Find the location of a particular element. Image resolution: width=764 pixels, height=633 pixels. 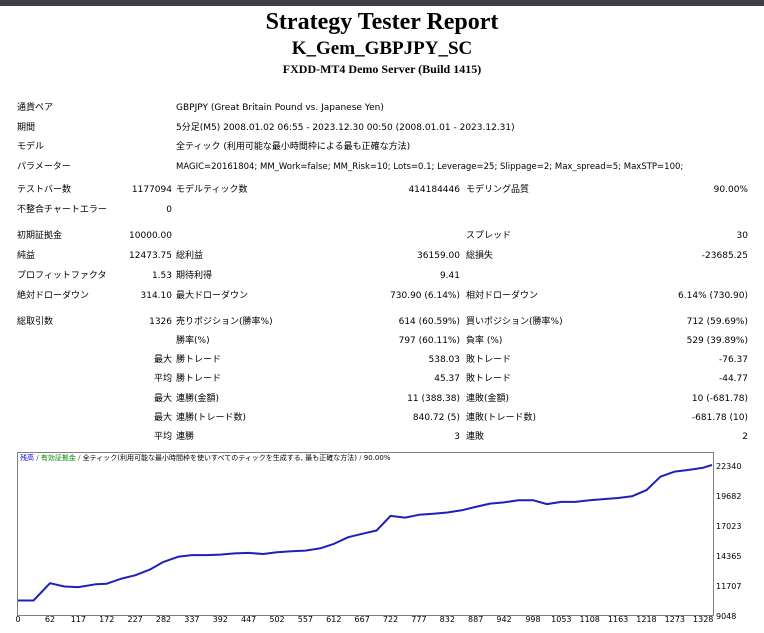

row-net: 純益 12473.75 総利益 36159.00 総損失 -23685.25 is located at coordinates (382, 256).